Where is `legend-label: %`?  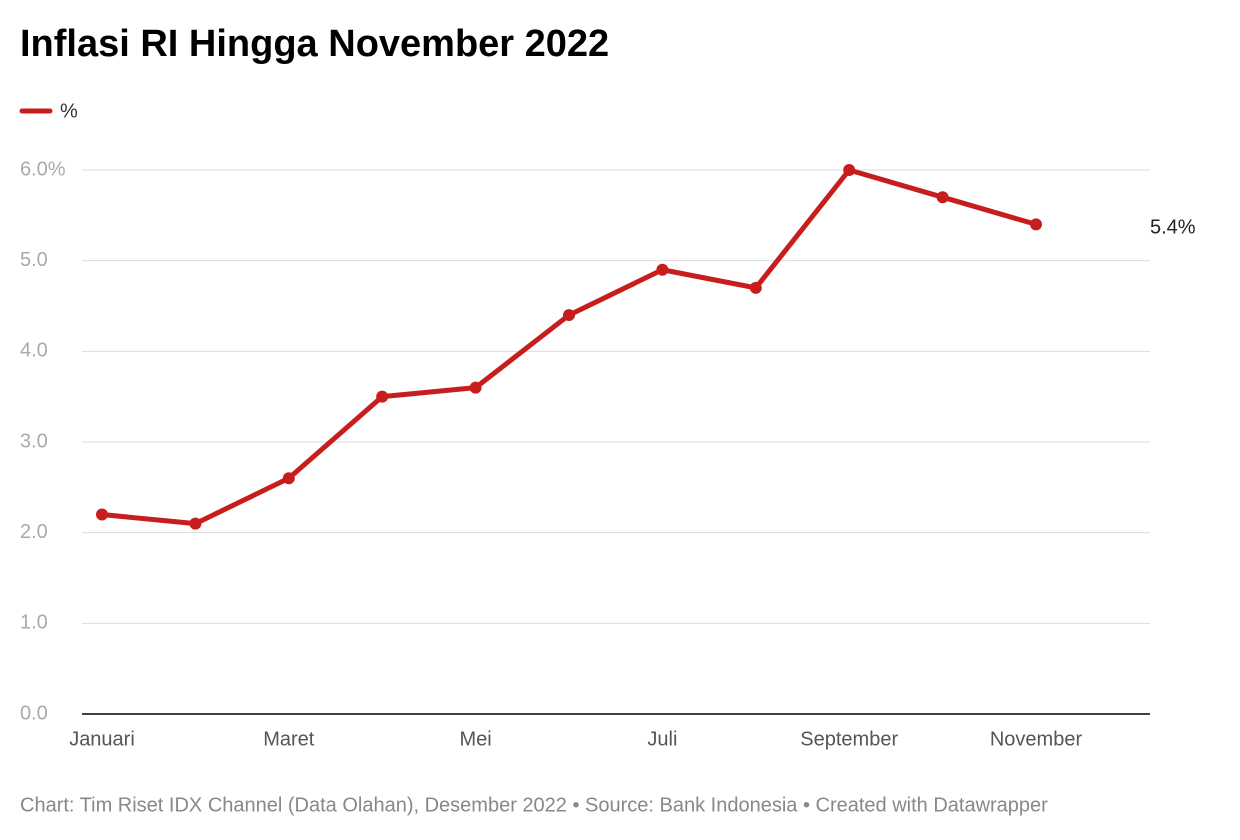 legend-label: % is located at coordinates (69, 111).